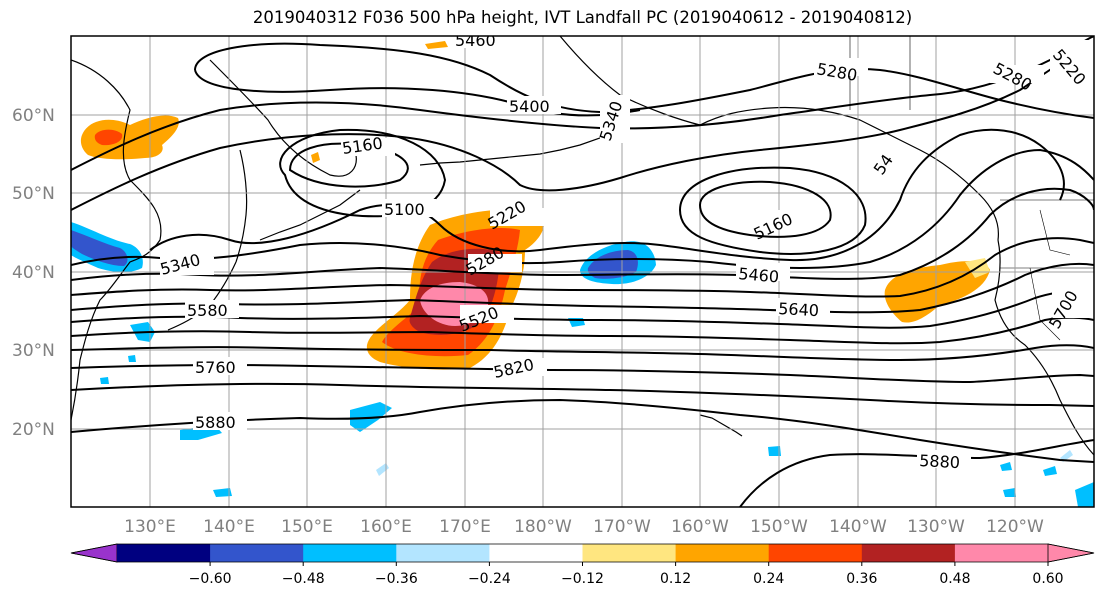 The width and height of the screenshot is (1105, 601). I want to click on colorbar-tick-label: 0.12, so click(675, 579).